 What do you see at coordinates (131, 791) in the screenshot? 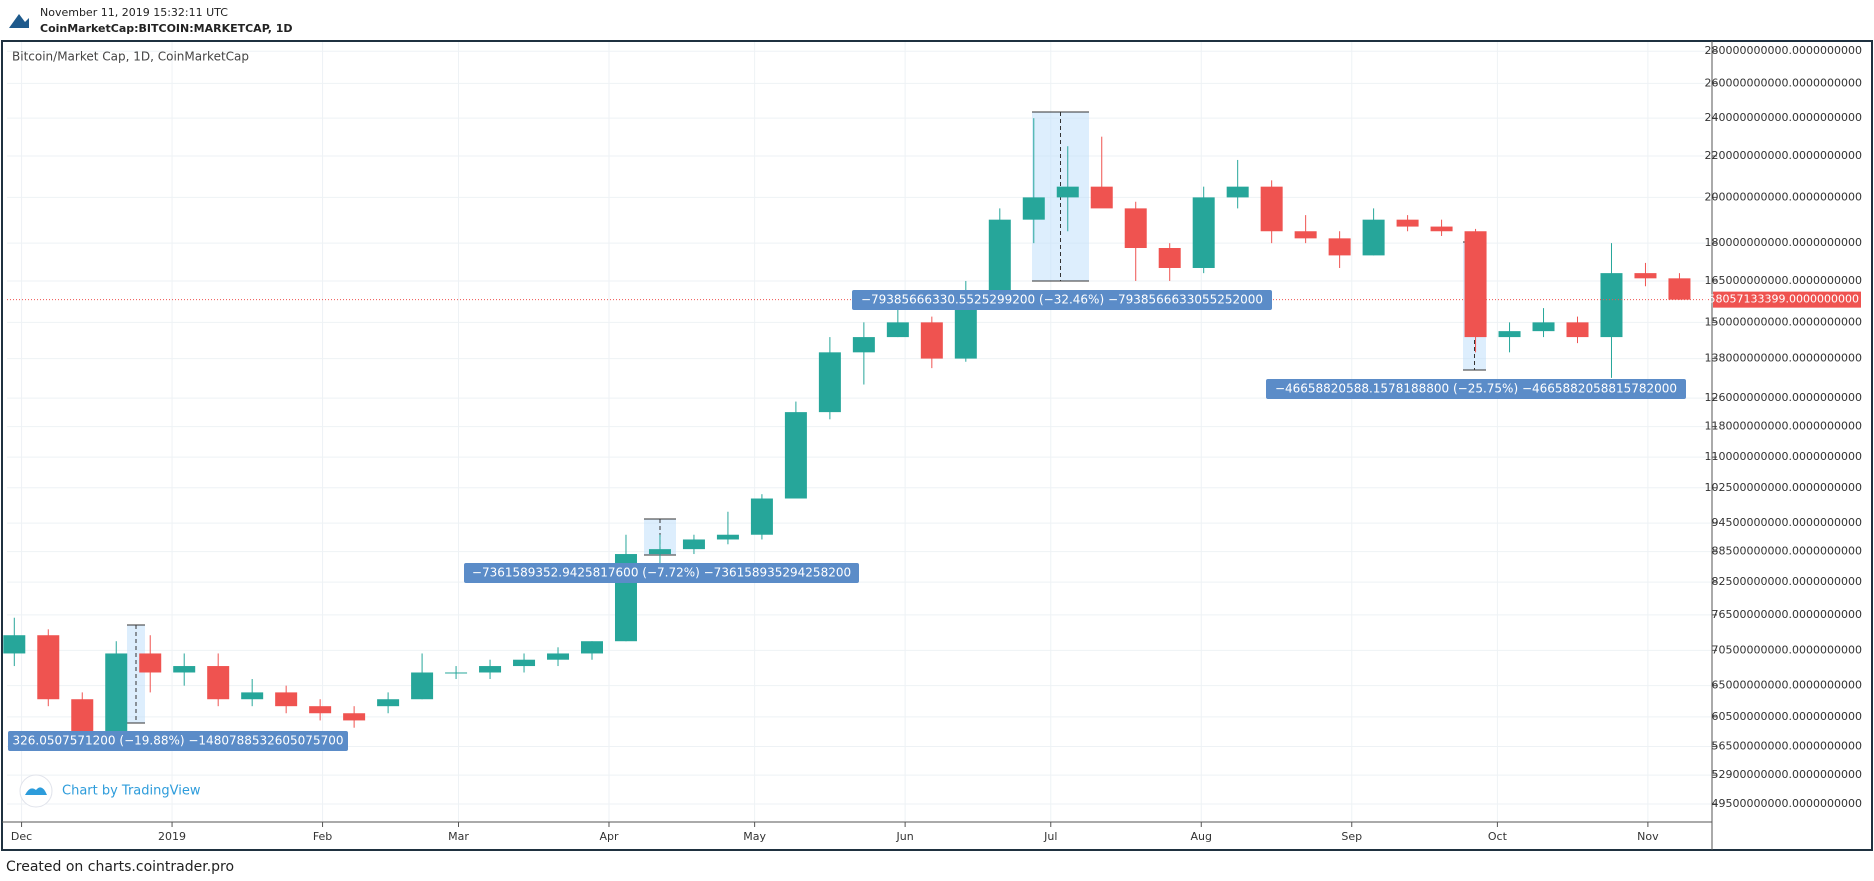
I see `watermark-text: Chart by TradingView` at bounding box center [131, 791].